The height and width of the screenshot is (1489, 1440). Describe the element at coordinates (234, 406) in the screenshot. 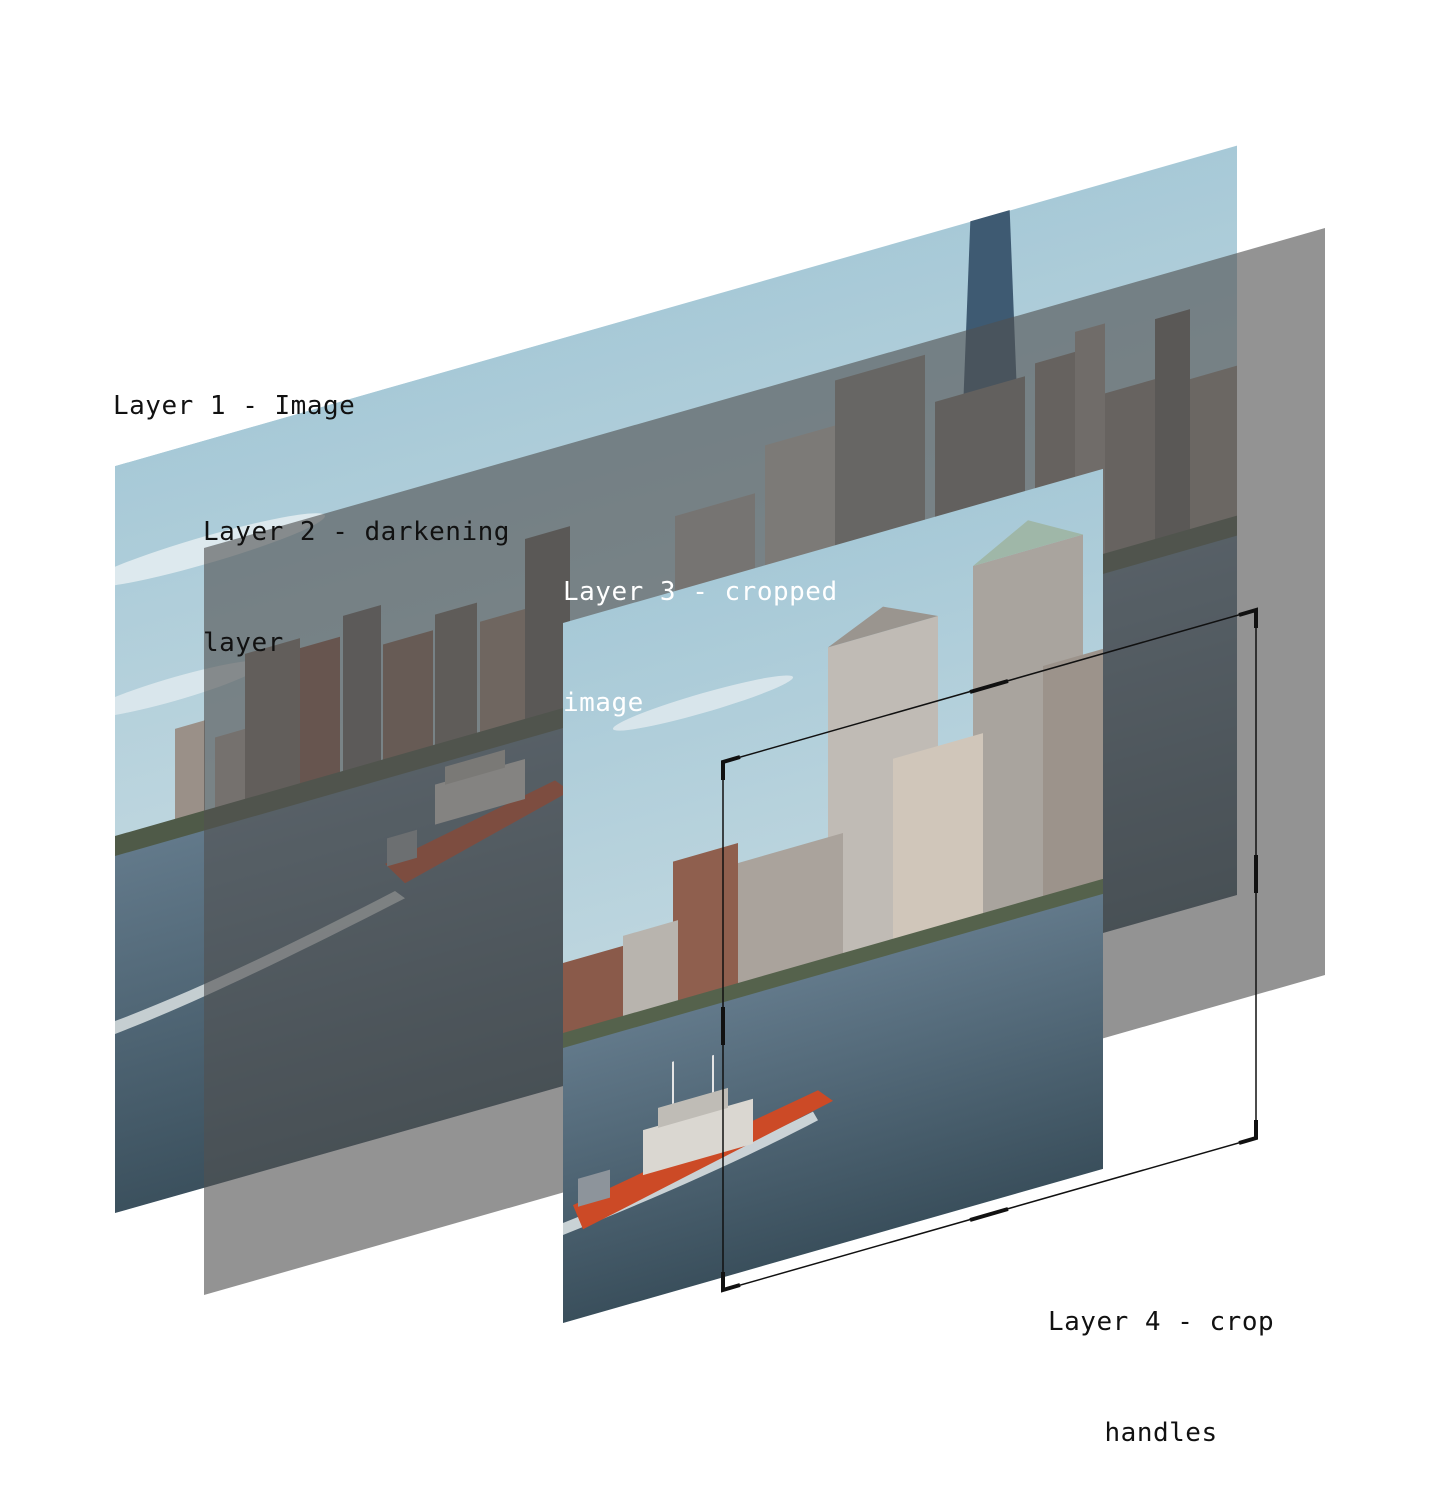

I see `layer1-label-line1: Layer 1 - Image` at that location.